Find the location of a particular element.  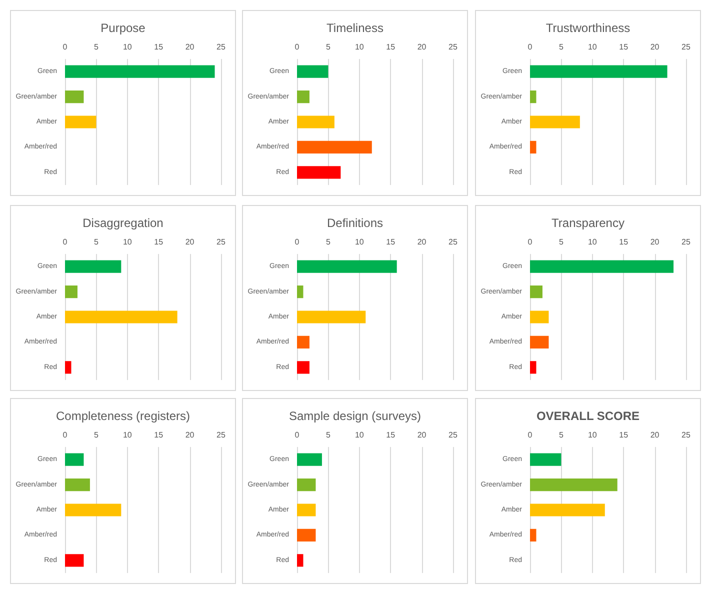

chart-title: Timeliness is located at coordinates (355, 28).